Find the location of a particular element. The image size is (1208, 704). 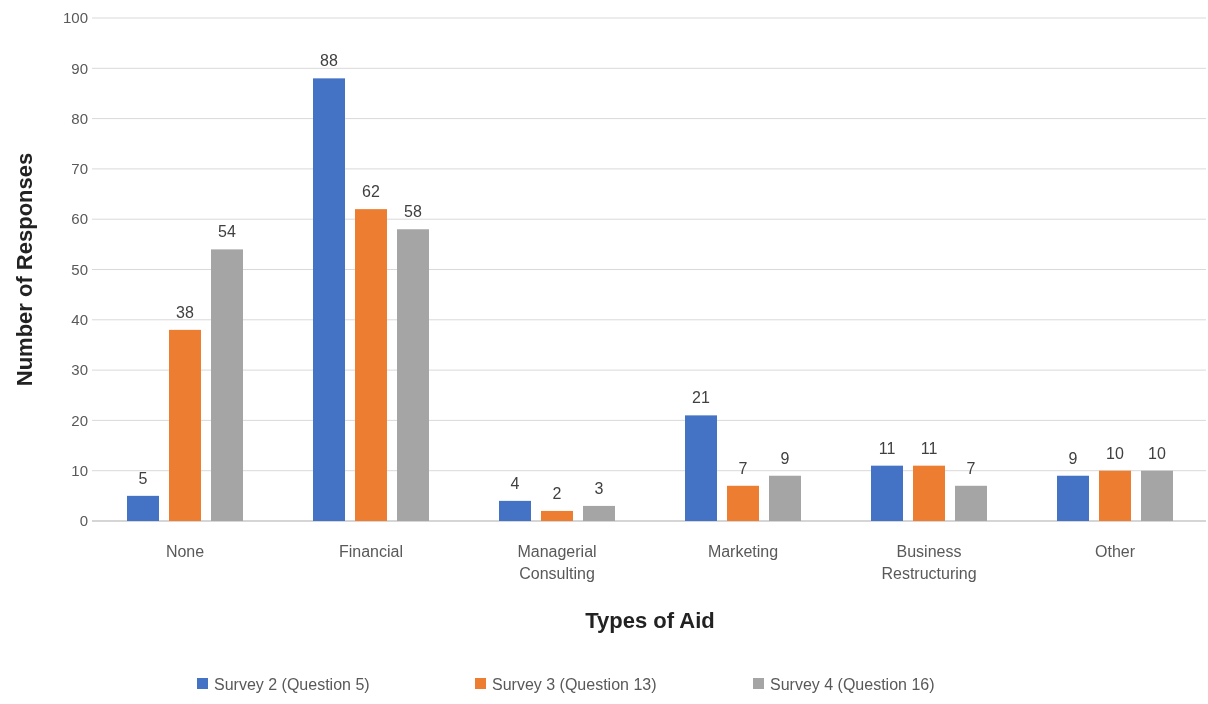

y-tick-label: 20 is located at coordinates (79, 420).